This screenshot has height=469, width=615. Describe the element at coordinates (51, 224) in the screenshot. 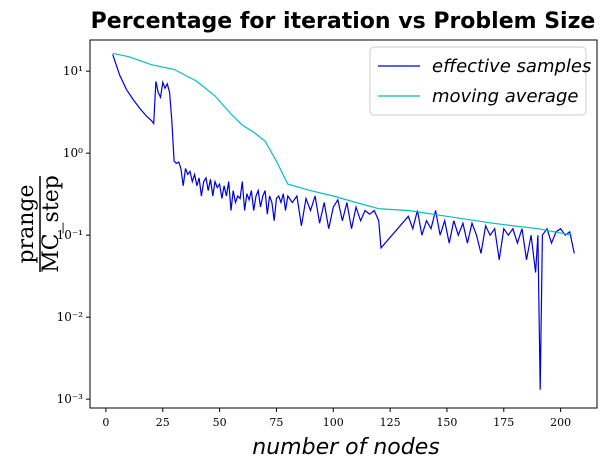

I see `y-label-denominator: MC_step` at that location.